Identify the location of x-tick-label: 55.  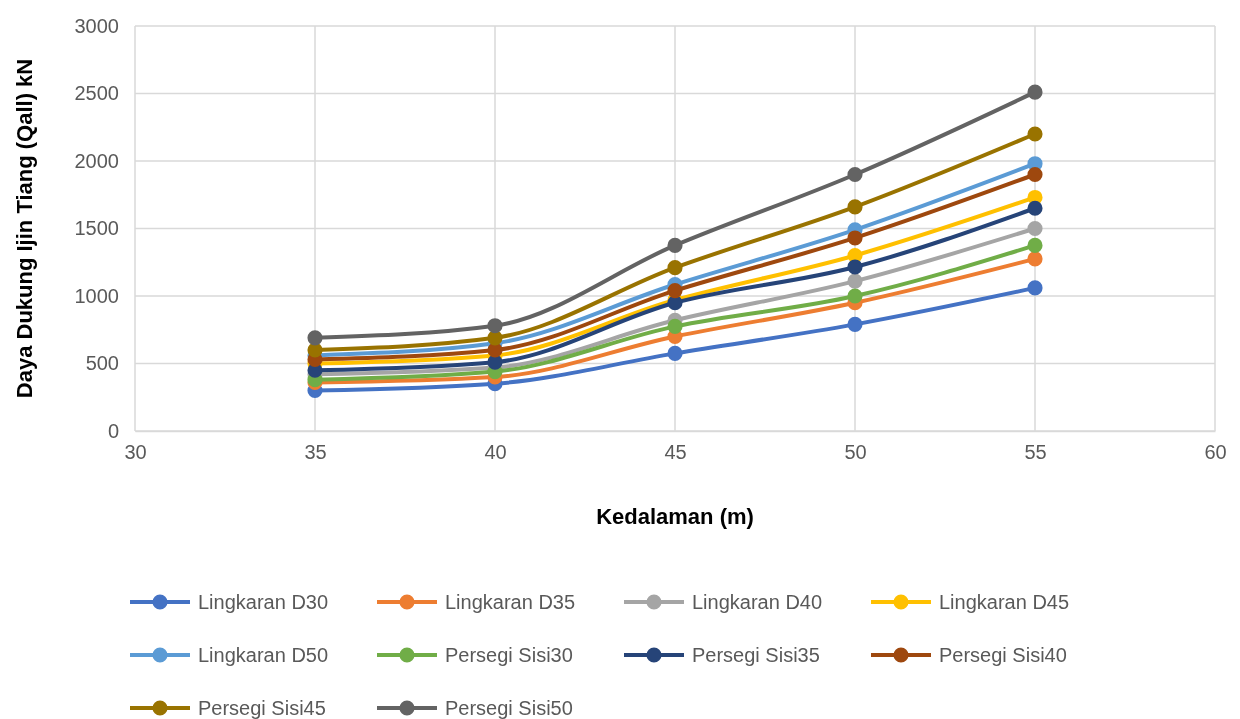
(1035, 452).